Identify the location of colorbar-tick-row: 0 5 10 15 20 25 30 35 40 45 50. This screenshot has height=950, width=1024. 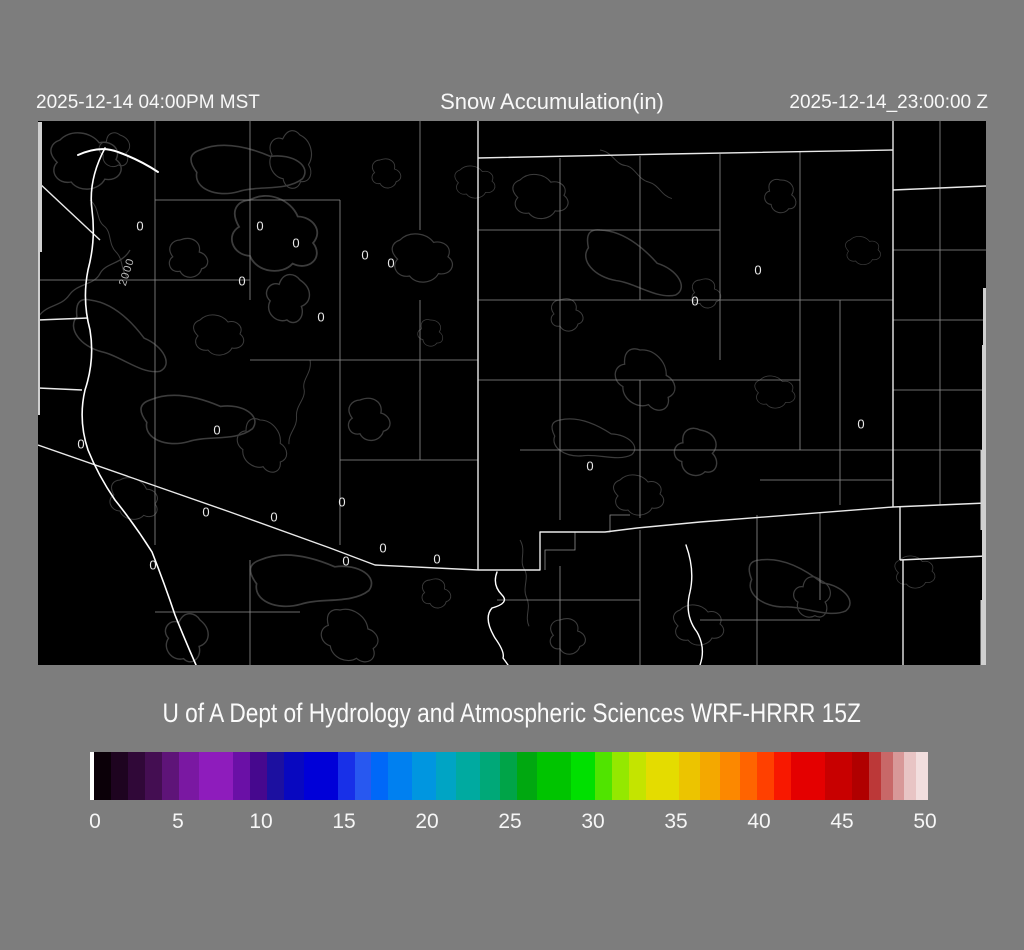
(512, 823).